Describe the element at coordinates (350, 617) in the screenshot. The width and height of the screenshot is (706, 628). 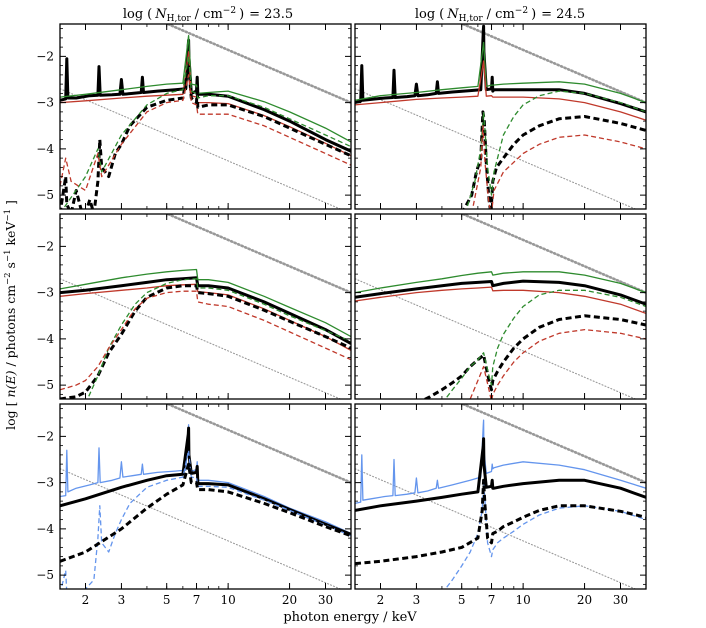
I see `x-axis-label: photon energy / keV` at that location.